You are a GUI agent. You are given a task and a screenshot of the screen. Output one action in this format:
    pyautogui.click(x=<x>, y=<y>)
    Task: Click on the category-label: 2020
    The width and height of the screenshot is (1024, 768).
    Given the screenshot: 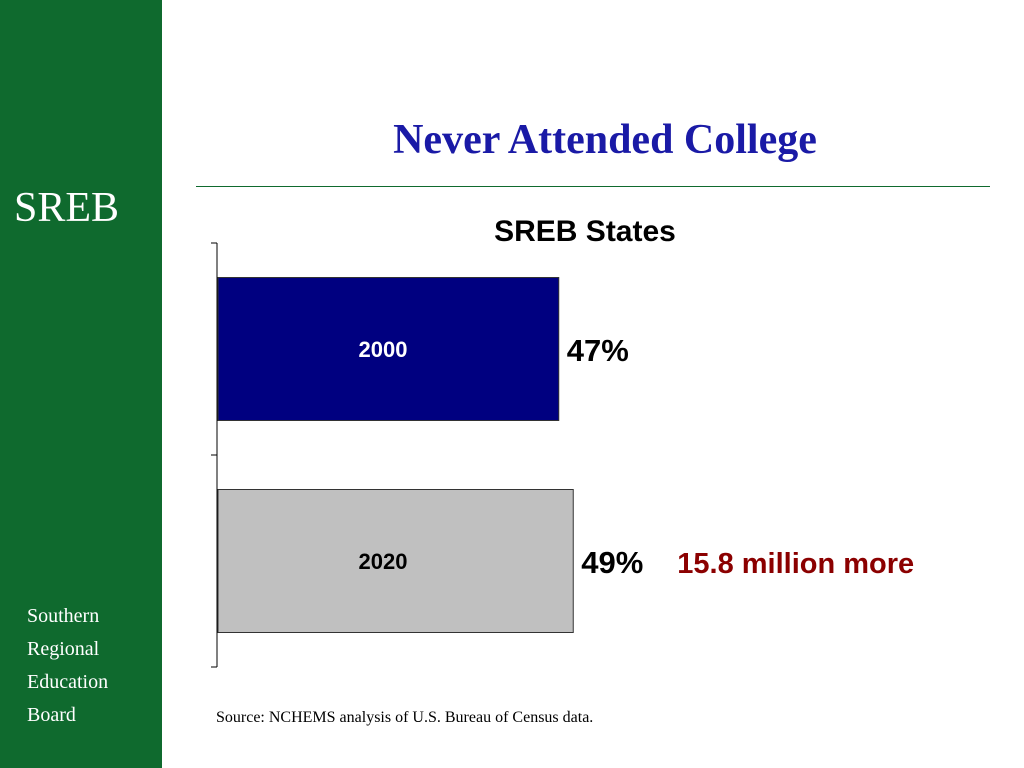 What is the action you would take?
    pyautogui.click(x=383, y=561)
    